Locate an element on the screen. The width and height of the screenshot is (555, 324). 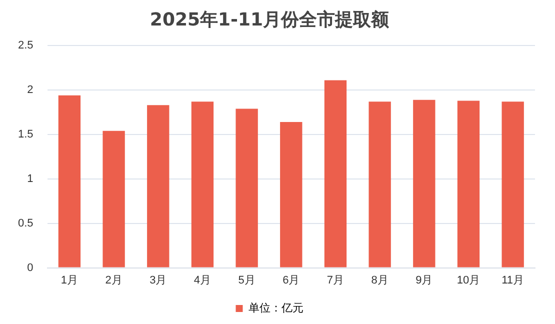
x-tick-label: 3月 is located at coordinates (158, 280).